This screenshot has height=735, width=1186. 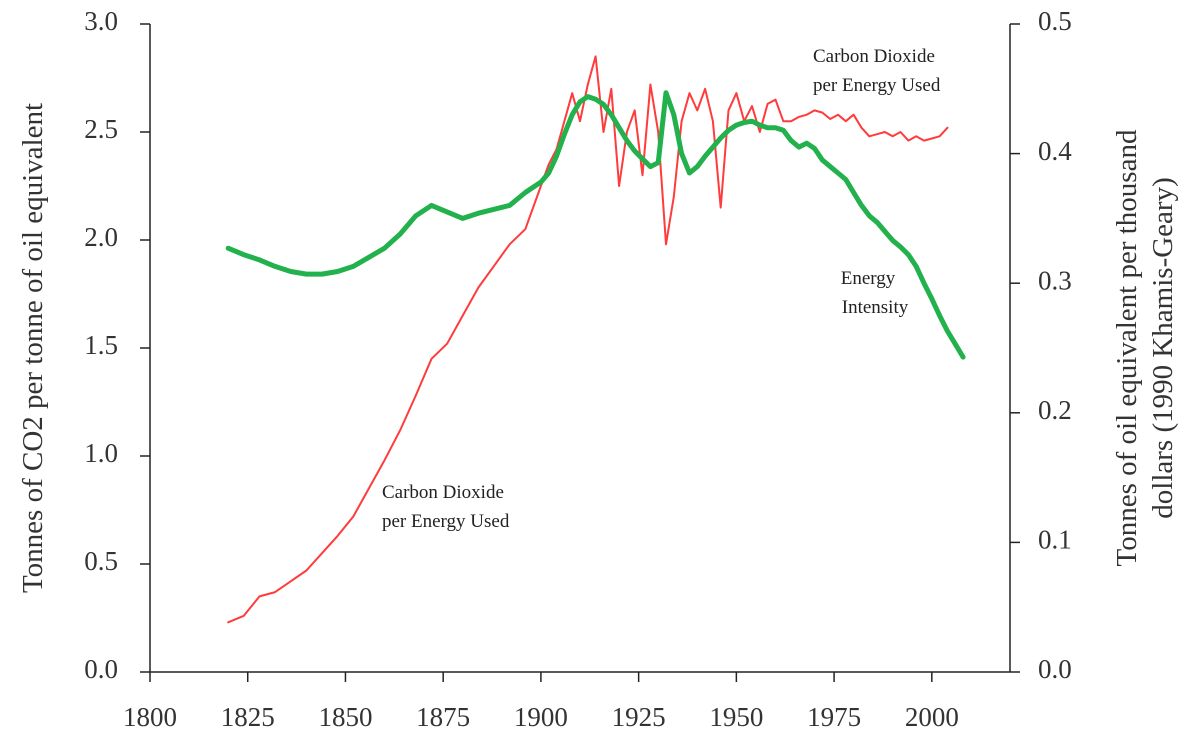 What do you see at coordinates (101, 453) in the screenshot?
I see `y-tick-label: 1.0` at bounding box center [101, 453].